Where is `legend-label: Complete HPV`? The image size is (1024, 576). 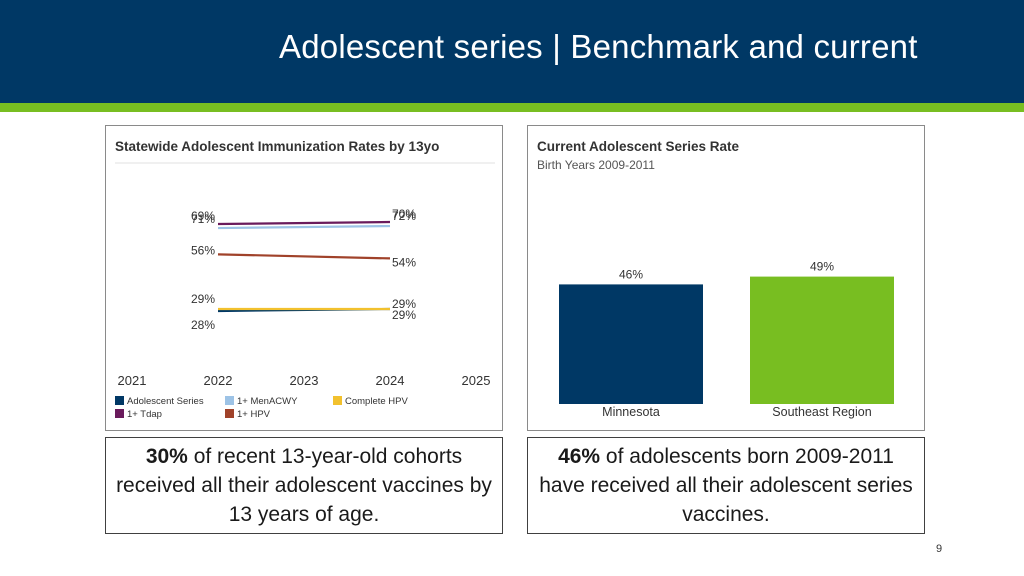
legend-label: Complete HPV is located at coordinates (376, 401).